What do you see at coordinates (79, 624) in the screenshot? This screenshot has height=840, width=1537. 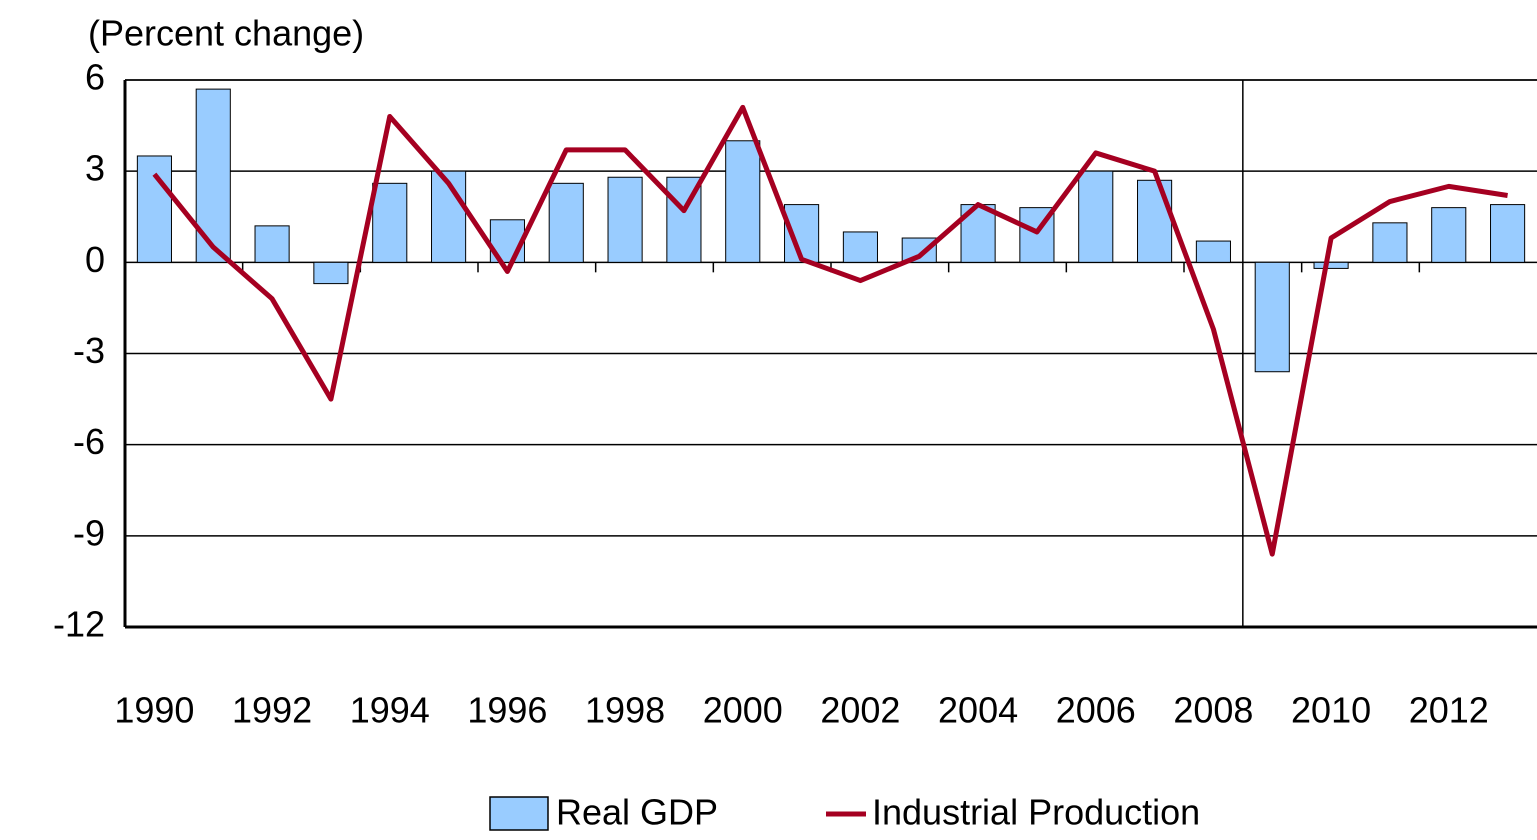 I see `y-tick-label: -12` at bounding box center [79, 624].